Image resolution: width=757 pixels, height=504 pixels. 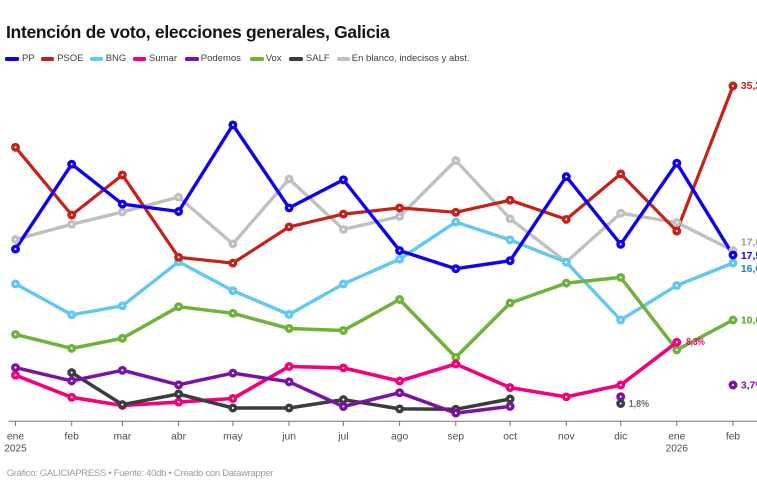 What do you see at coordinates (123, 437) in the screenshot?
I see `svg-text: mar` at bounding box center [123, 437].